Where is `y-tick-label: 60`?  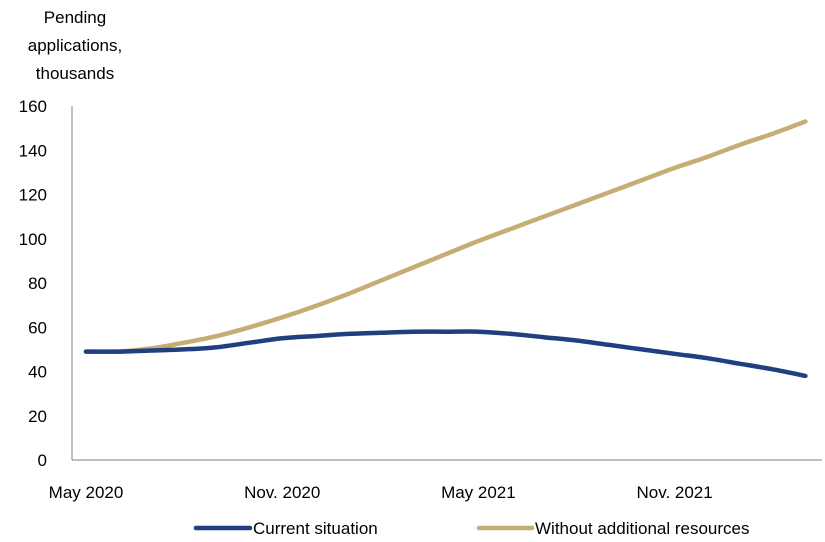
y-tick-label: 60 is located at coordinates (37, 327).